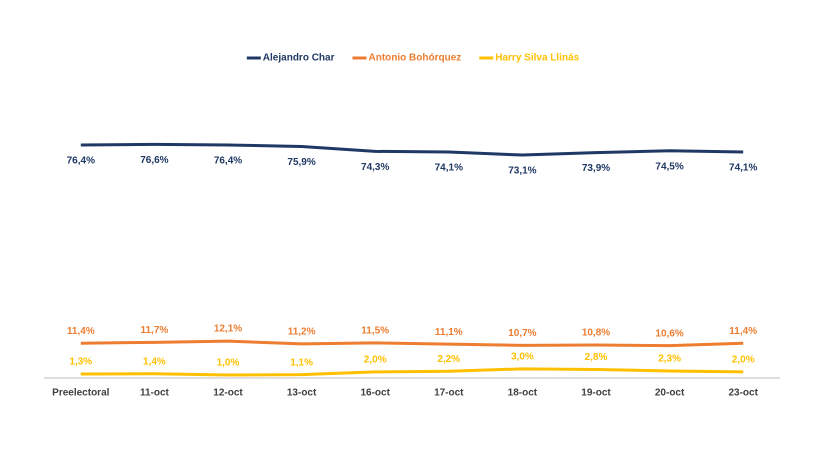 Image resolution: width=826 pixels, height=460 pixels. What do you see at coordinates (596, 333) in the screenshot?
I see `value-label: 10,8%` at bounding box center [596, 333].